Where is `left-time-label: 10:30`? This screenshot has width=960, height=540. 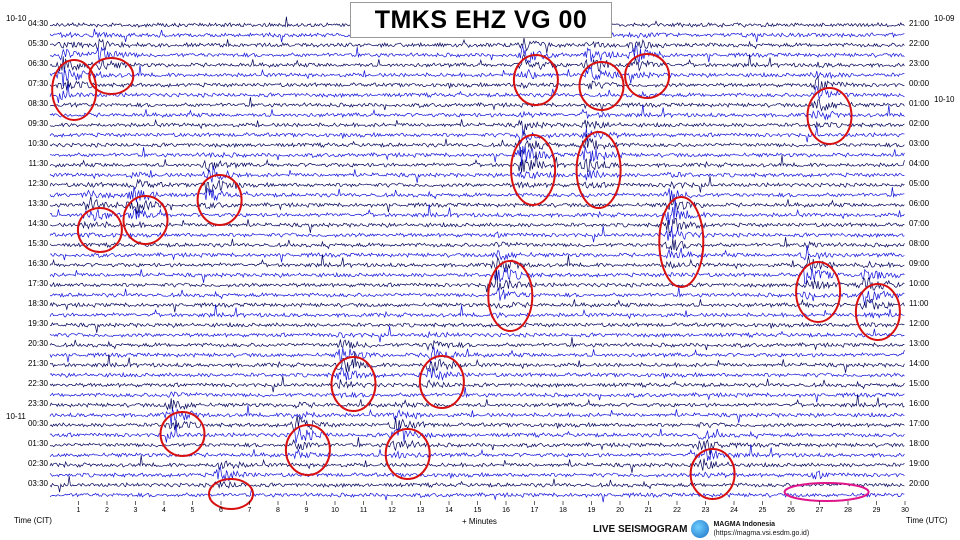 left-time-label: 10:30 is located at coordinates (38, 143).